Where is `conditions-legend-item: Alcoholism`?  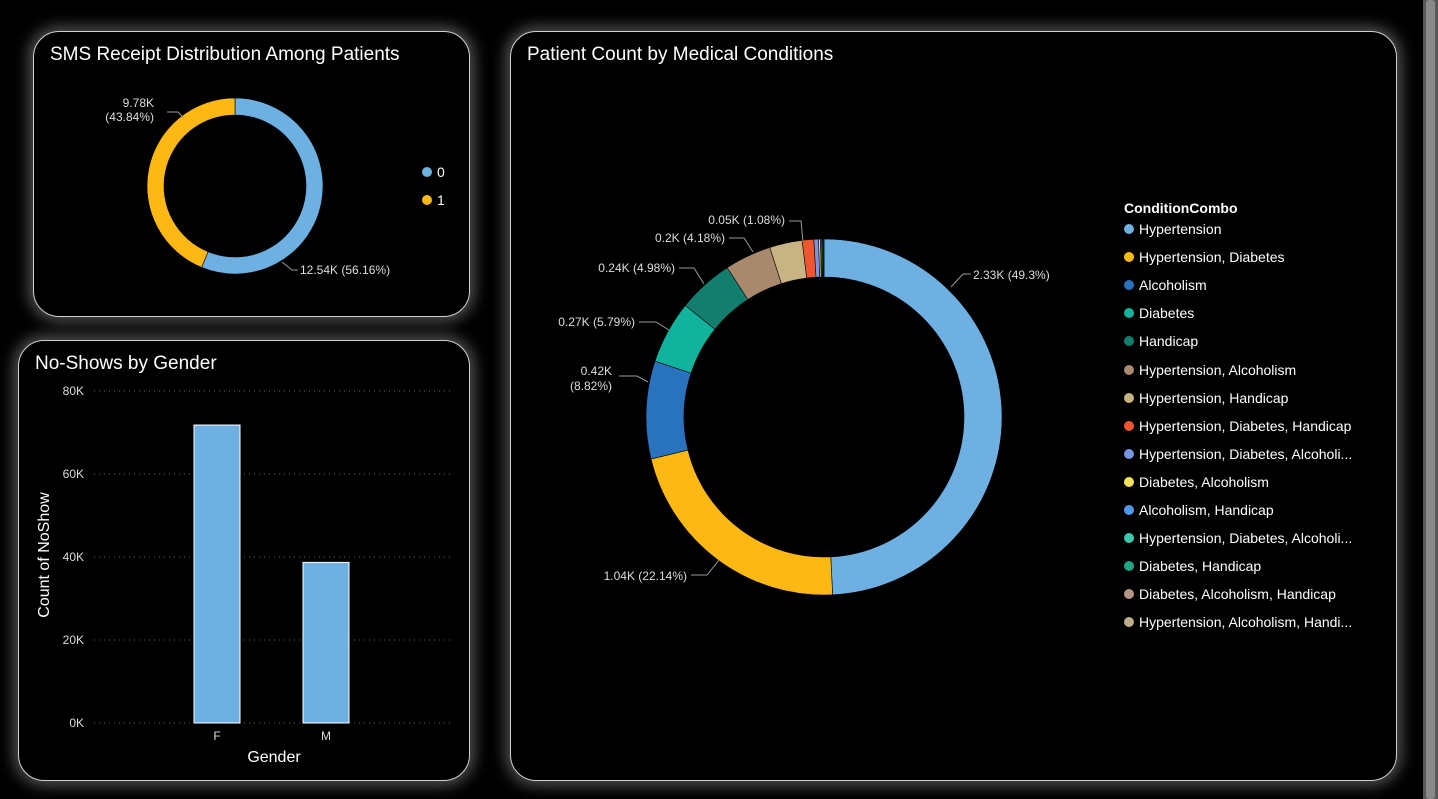
conditions-legend-item: Alcoholism is located at coordinates (1165, 285).